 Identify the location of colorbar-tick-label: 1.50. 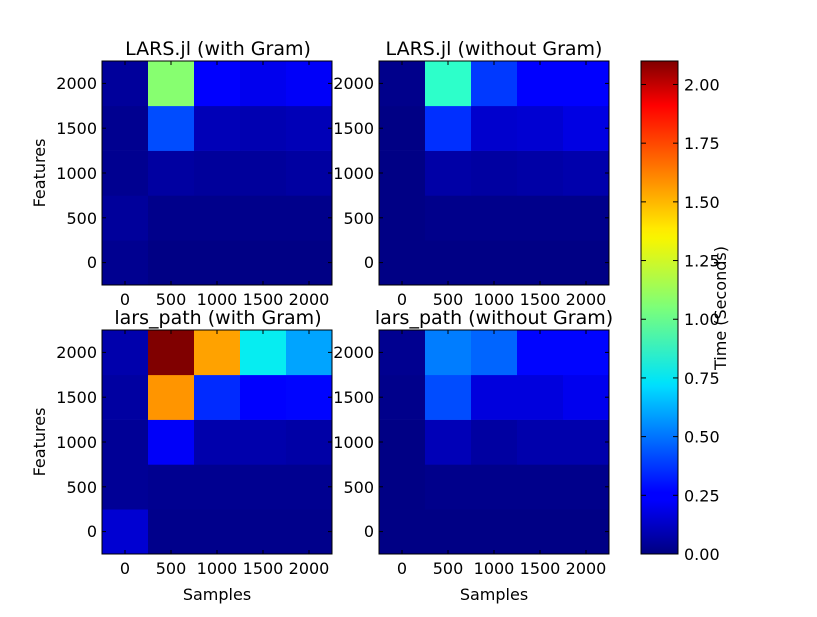
(702, 202).